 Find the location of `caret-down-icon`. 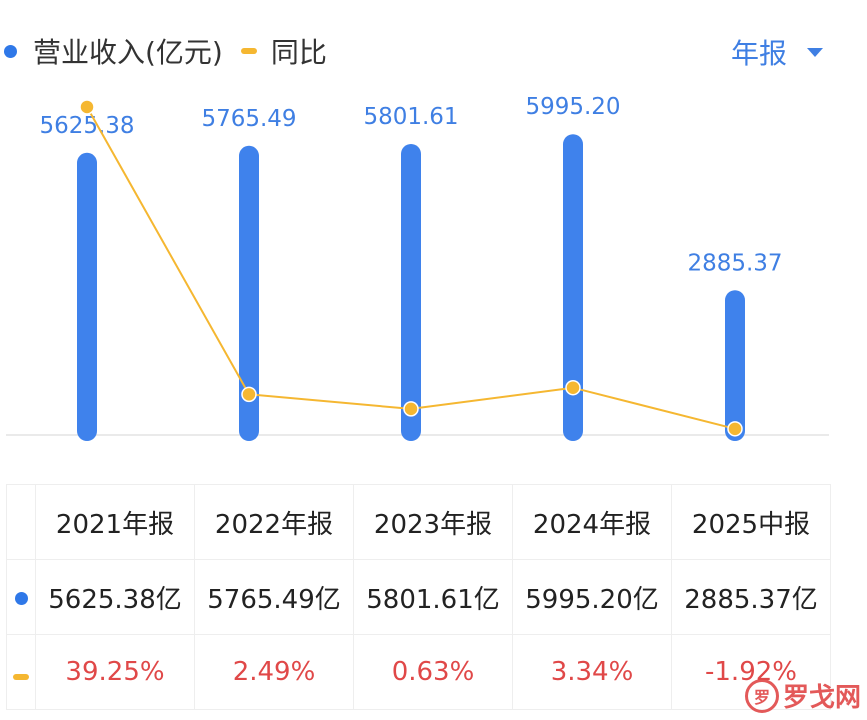

caret-down-icon is located at coordinates (815, 52).